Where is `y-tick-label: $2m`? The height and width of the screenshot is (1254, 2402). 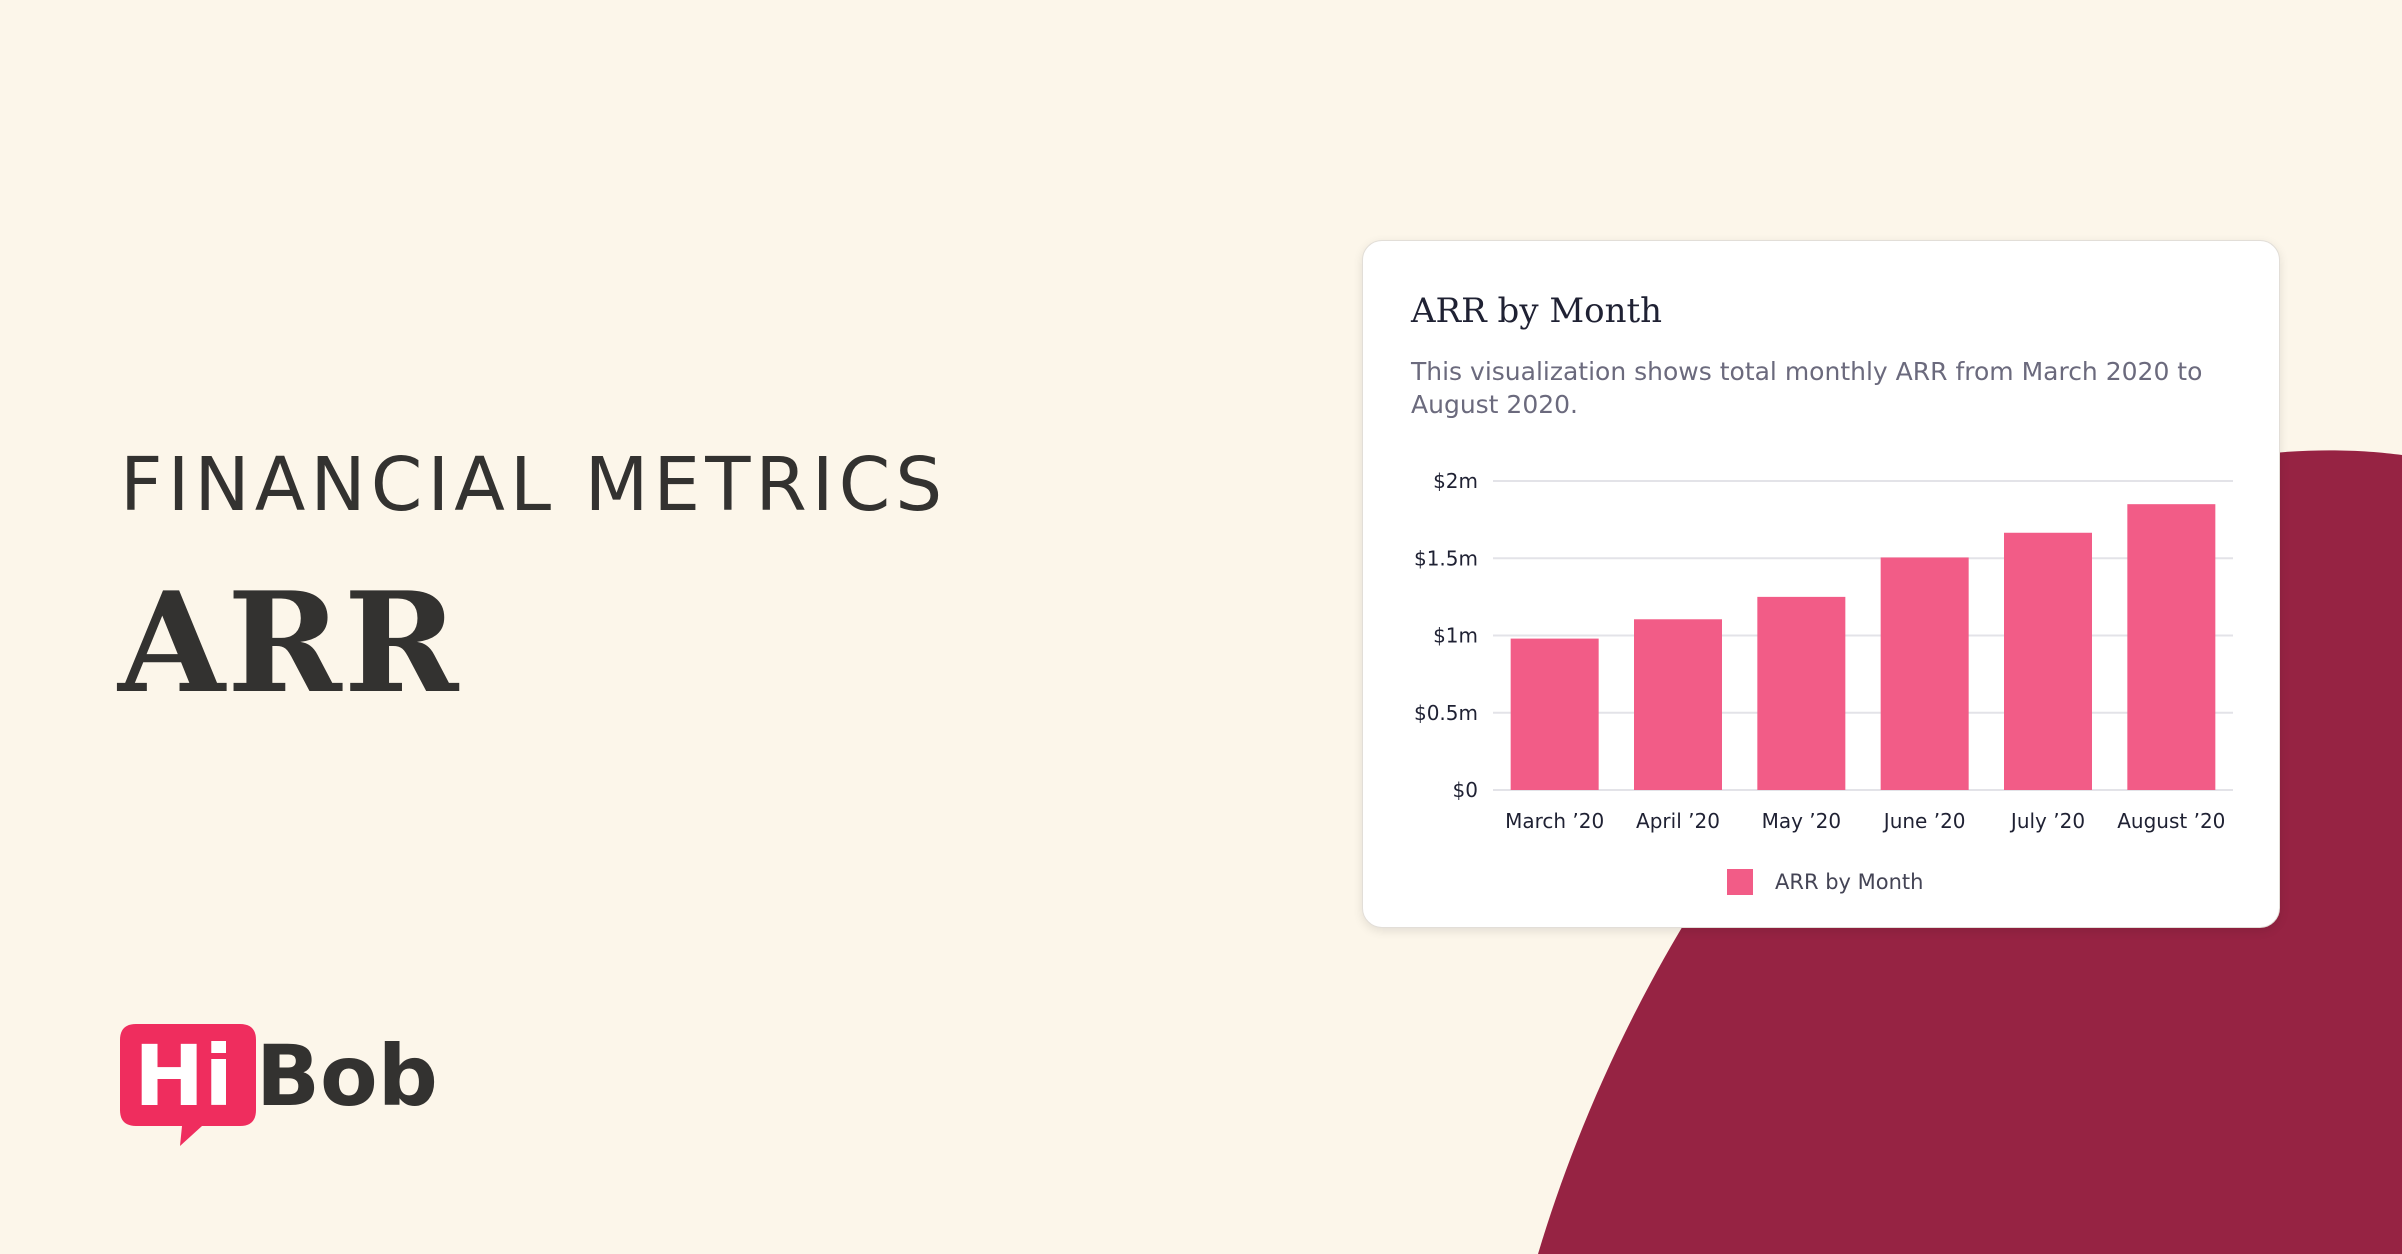
y-tick-label: $2m is located at coordinates (1455, 481).